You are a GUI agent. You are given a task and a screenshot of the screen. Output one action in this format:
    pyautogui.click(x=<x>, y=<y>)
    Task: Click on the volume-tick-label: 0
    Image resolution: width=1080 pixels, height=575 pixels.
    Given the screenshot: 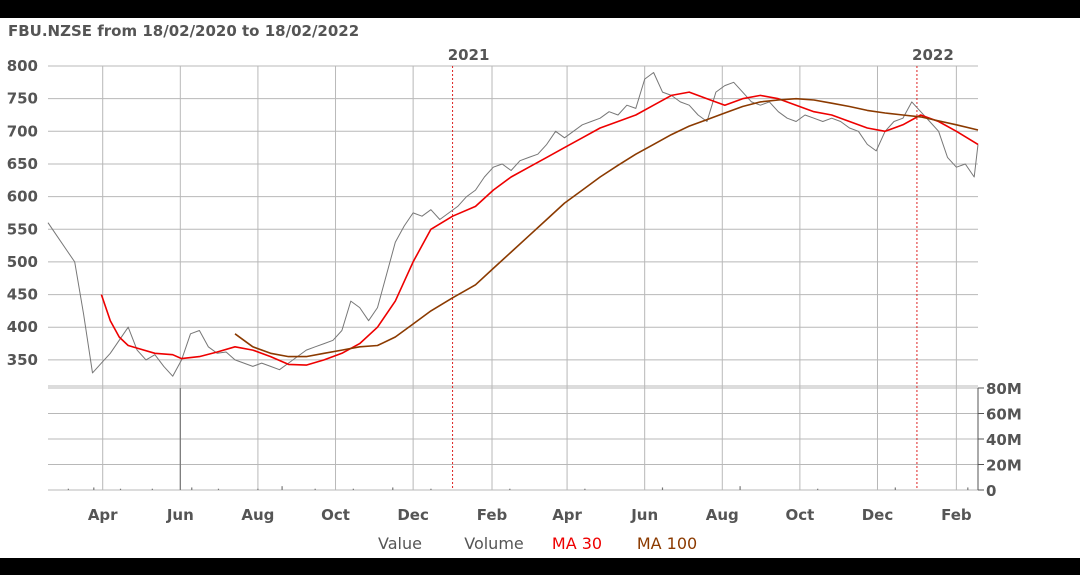 What is the action you would take?
    pyautogui.click(x=991, y=491)
    